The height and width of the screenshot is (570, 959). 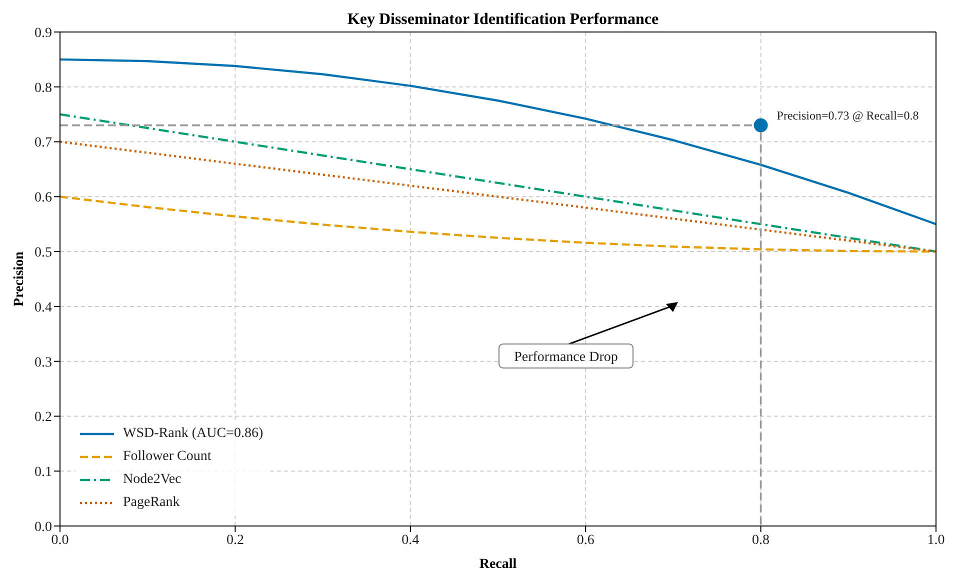 I want to click on y-tick-label: 0.3, so click(x=43, y=362).